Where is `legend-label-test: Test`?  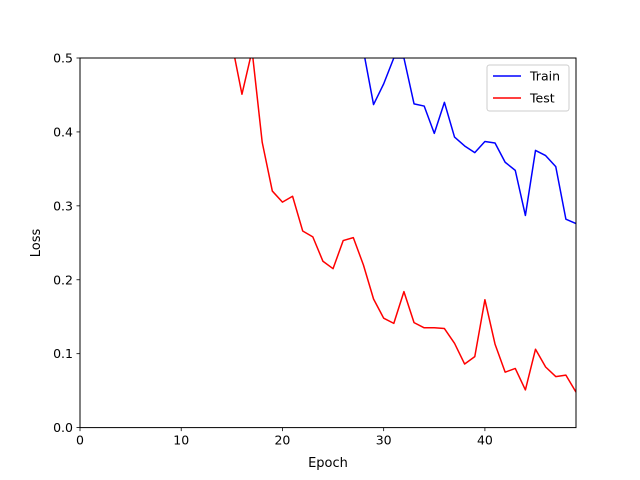 legend-label-test: Test is located at coordinates (542, 98).